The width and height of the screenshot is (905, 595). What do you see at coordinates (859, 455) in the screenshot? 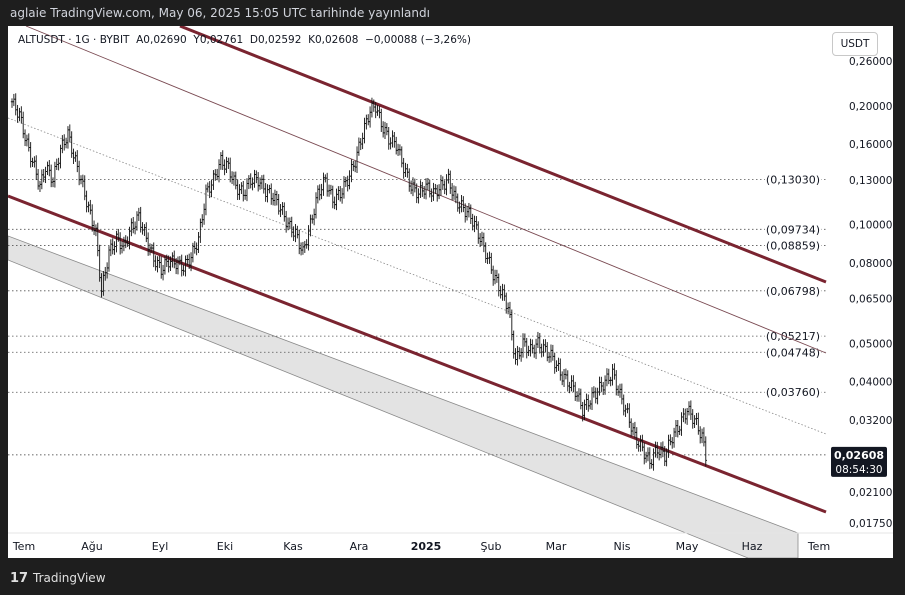
I see `last-price-value: 0,02608` at bounding box center [859, 455].